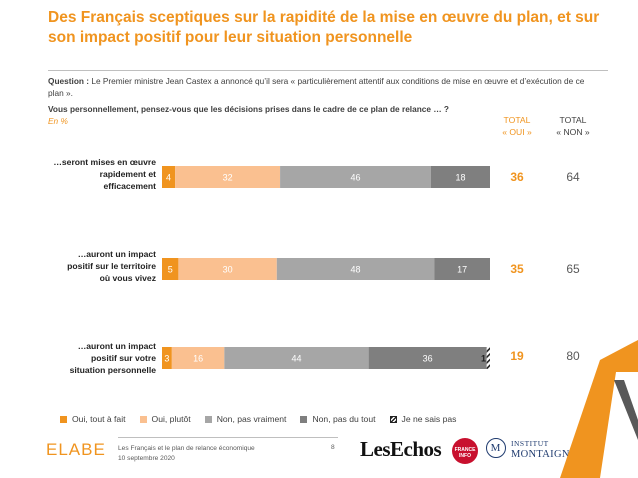 This screenshot has width=638, height=478. Describe the element at coordinates (58, 121) in the screenshot. I see `unit-label: En %` at that location.